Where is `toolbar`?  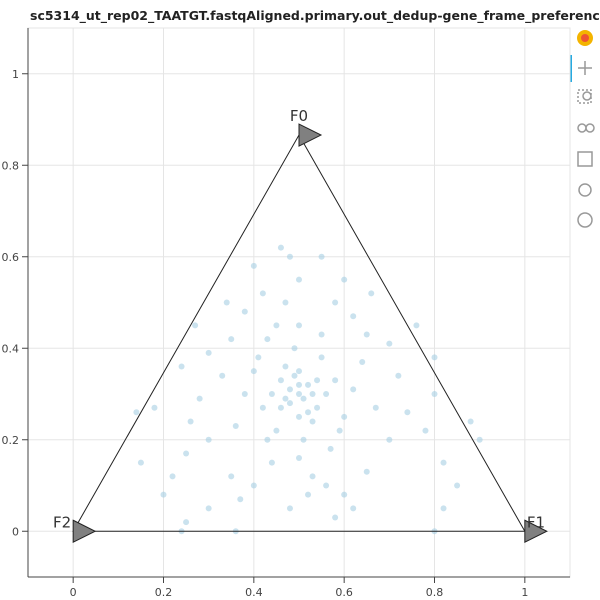
toolbar is located at coordinates (582, 129).